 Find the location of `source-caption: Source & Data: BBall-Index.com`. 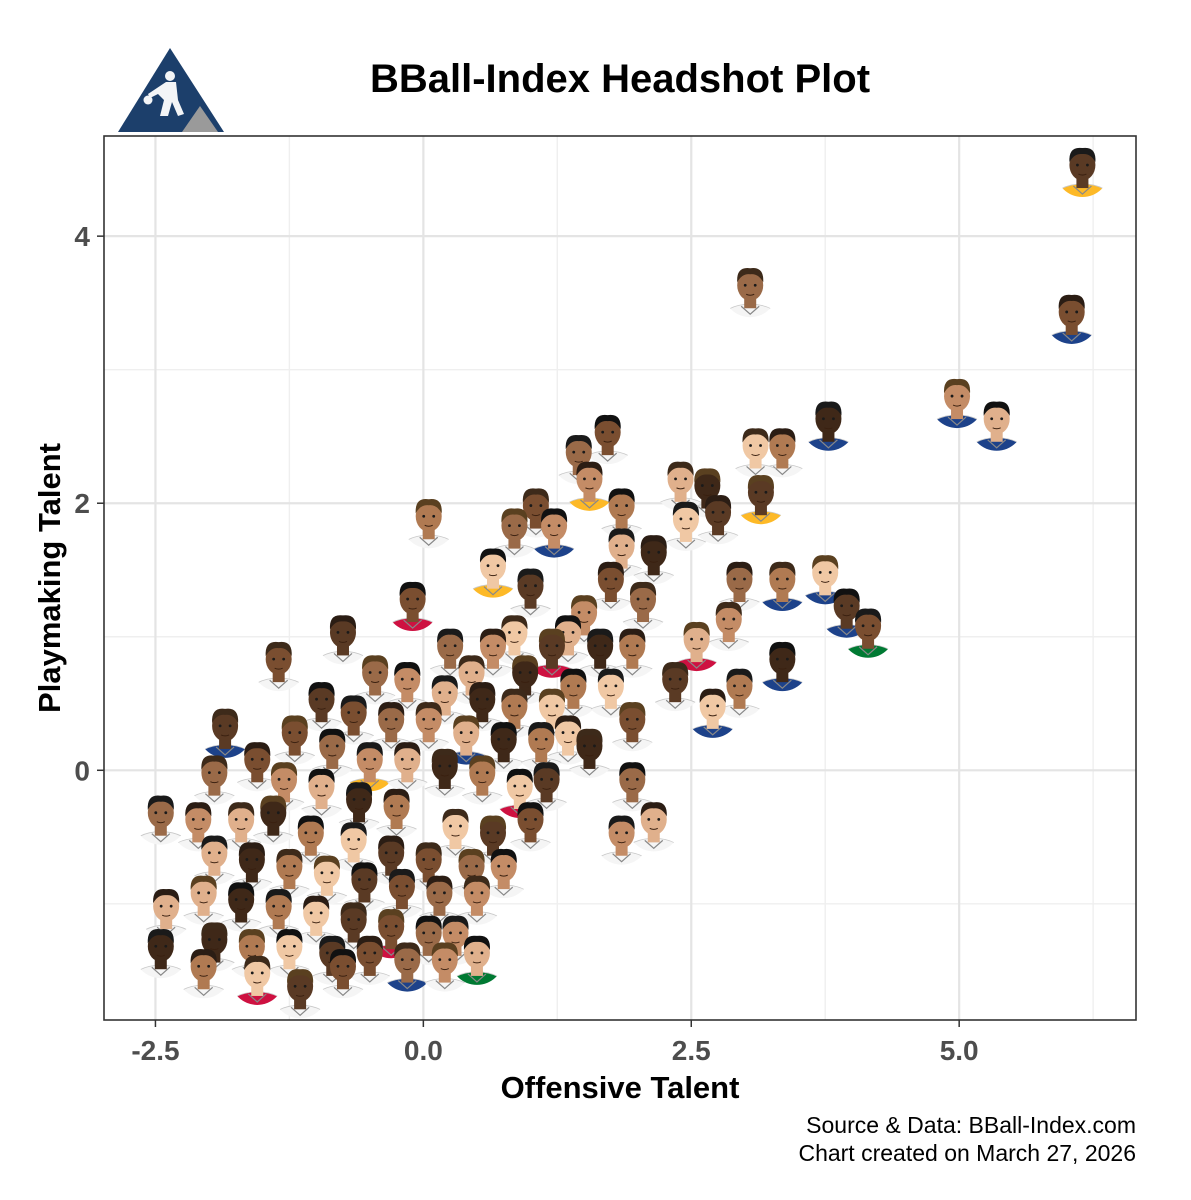

source-caption: Source & Data: BBall-Index.com is located at coordinates (971, 1125).